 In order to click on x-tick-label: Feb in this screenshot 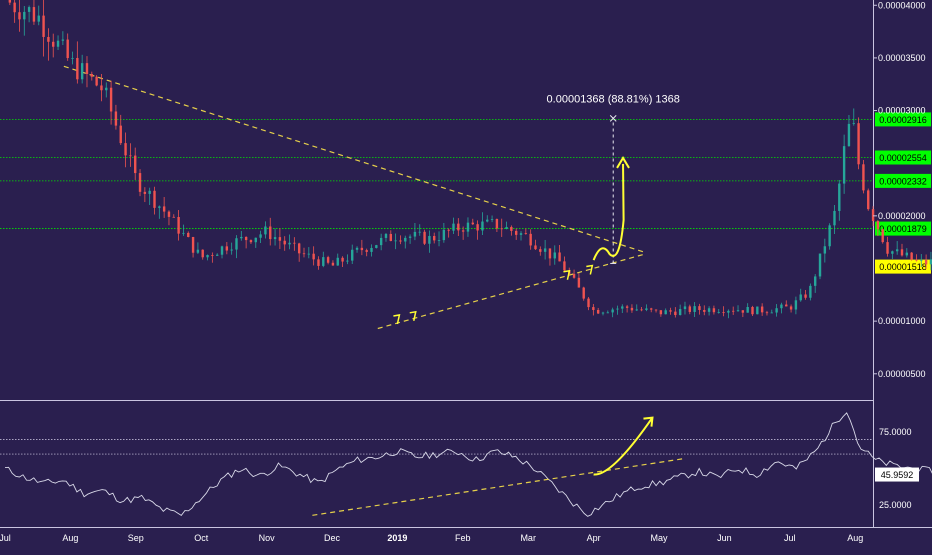, I will do `click(463, 538)`.